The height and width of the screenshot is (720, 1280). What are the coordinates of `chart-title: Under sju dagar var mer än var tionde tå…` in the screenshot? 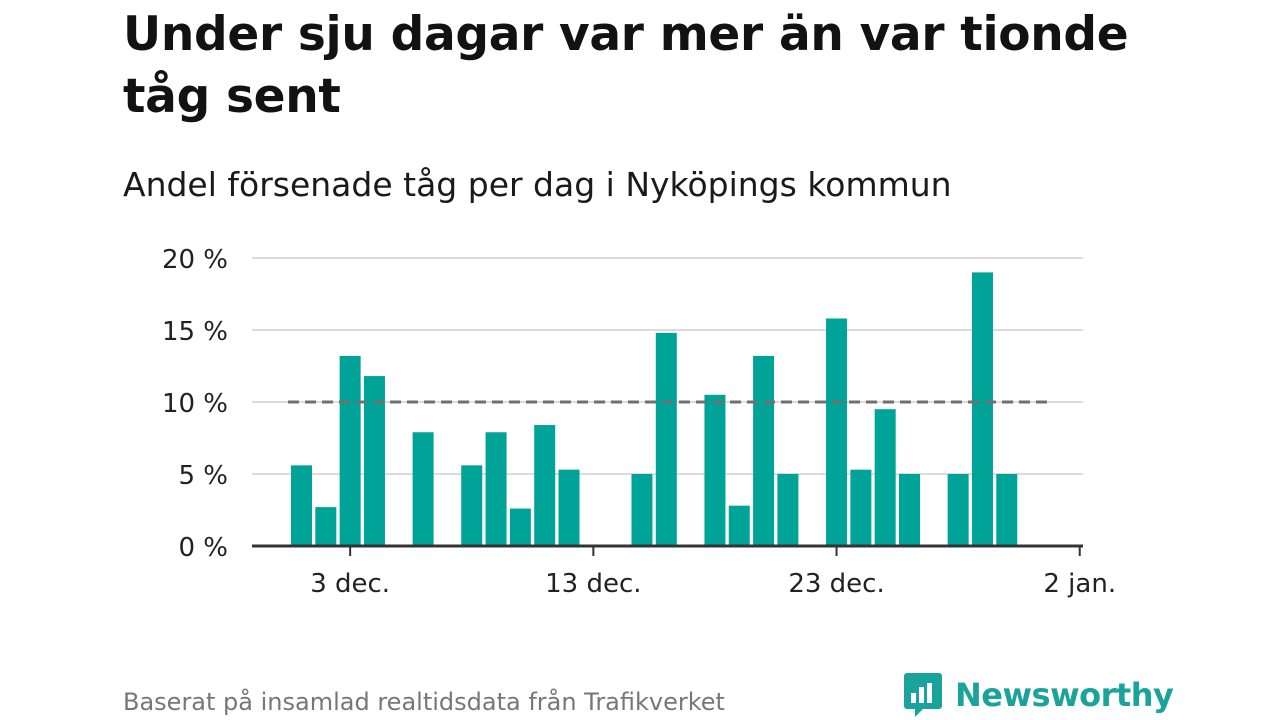 It's located at (626, 65).